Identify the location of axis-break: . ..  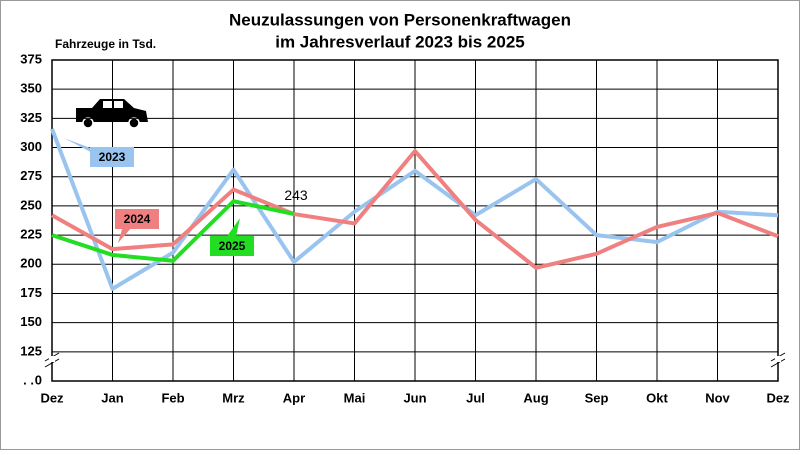
(28, 379).